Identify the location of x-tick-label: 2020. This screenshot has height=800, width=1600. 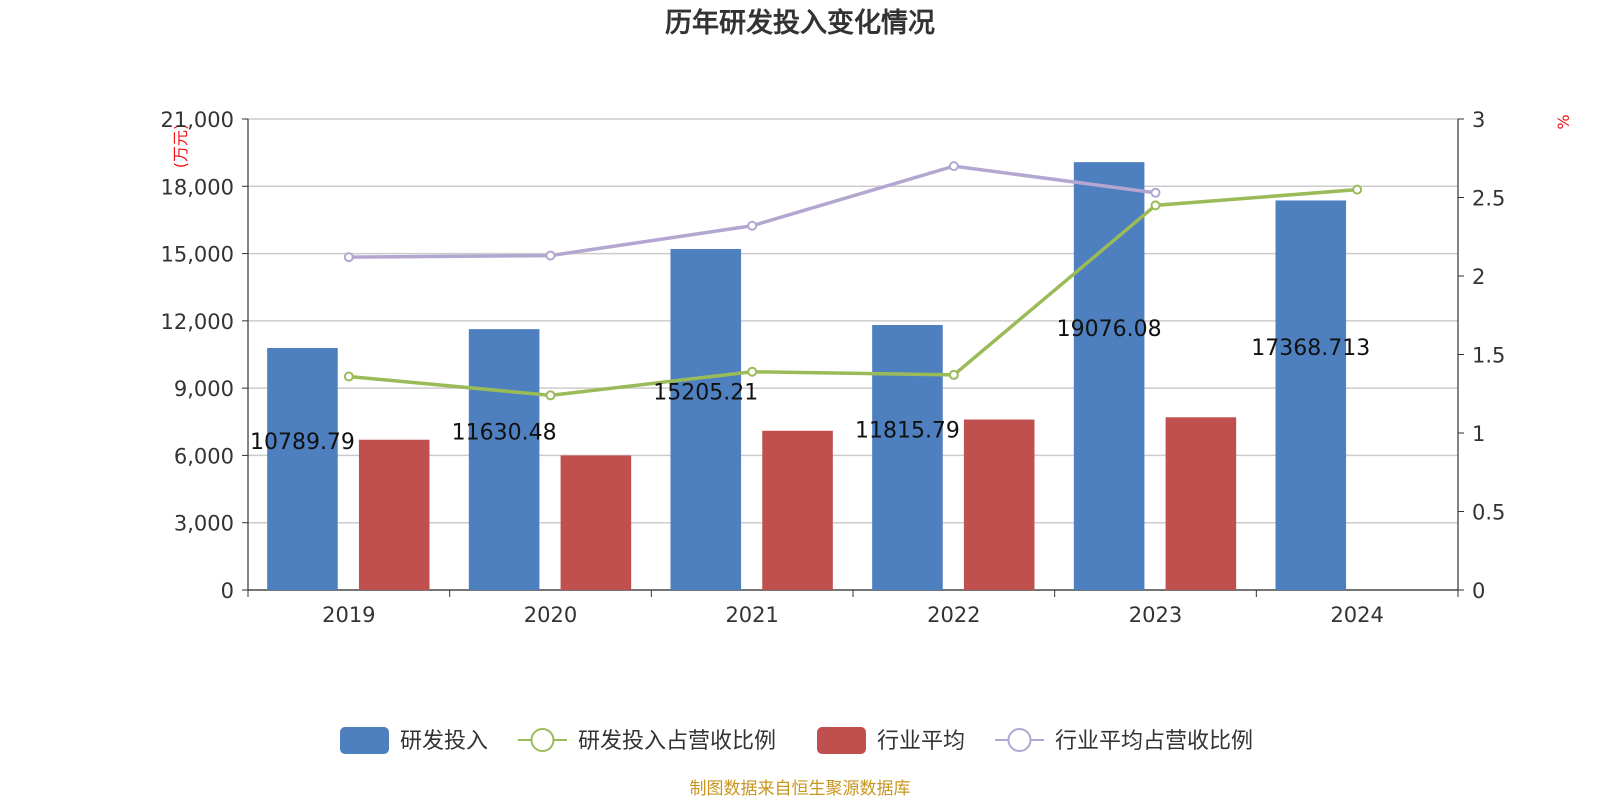
(550, 615).